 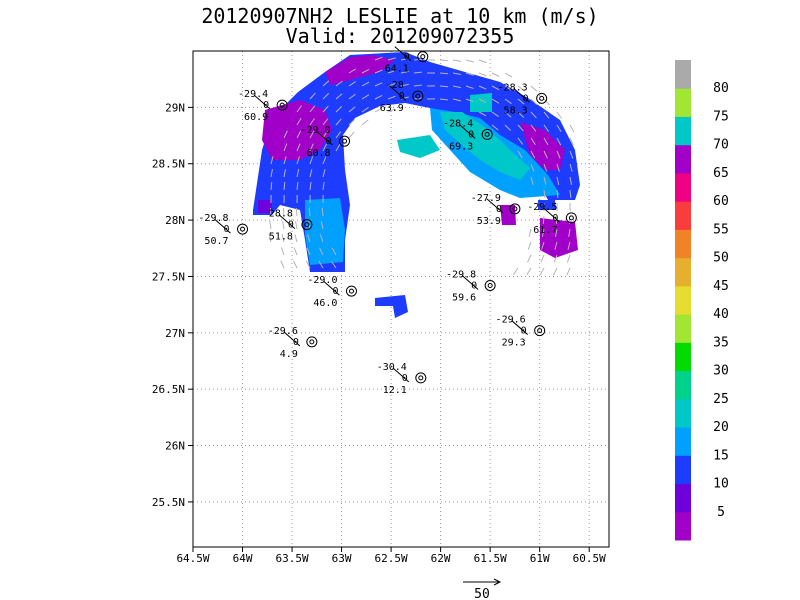 What do you see at coordinates (721, 427) in the screenshot?
I see `colorbar-label: 20` at bounding box center [721, 427].